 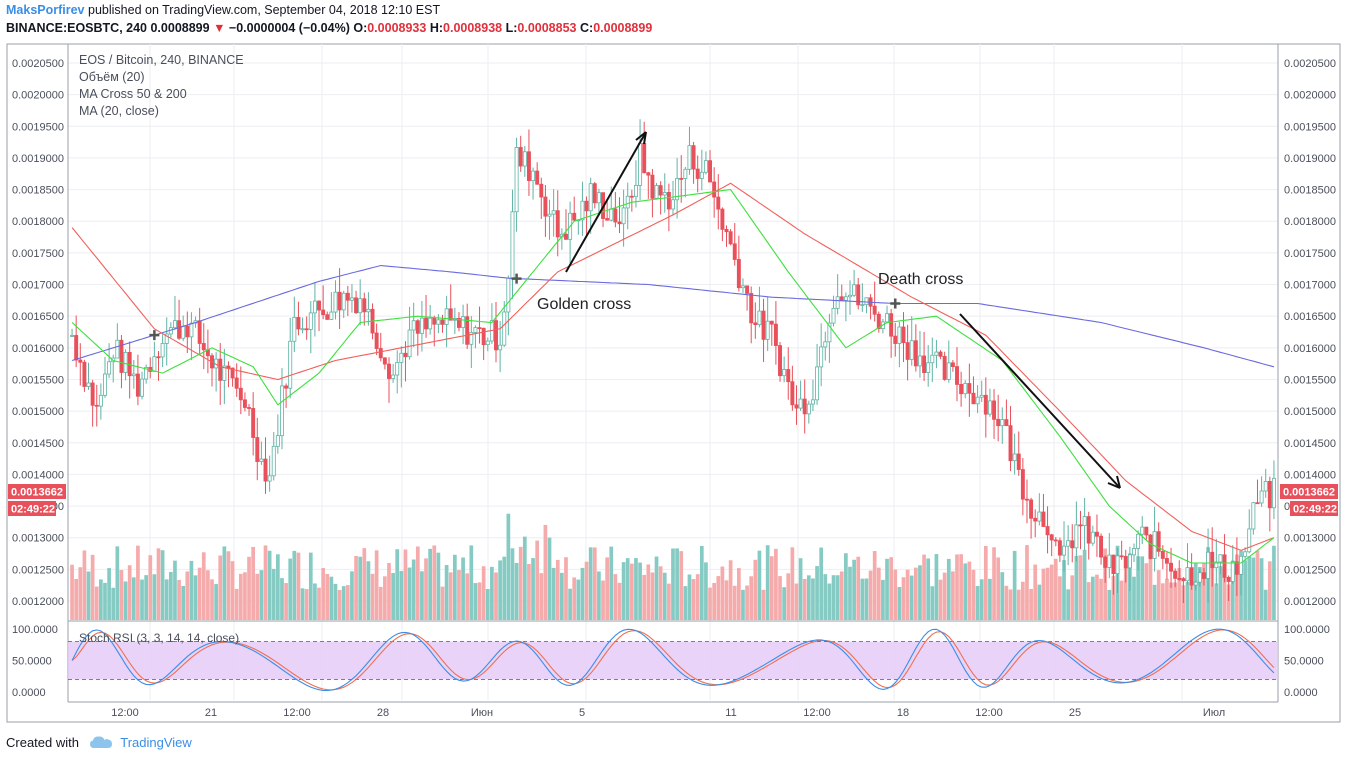 I want to click on y-tick-label-right: 0.0018000, so click(x=1310, y=222).